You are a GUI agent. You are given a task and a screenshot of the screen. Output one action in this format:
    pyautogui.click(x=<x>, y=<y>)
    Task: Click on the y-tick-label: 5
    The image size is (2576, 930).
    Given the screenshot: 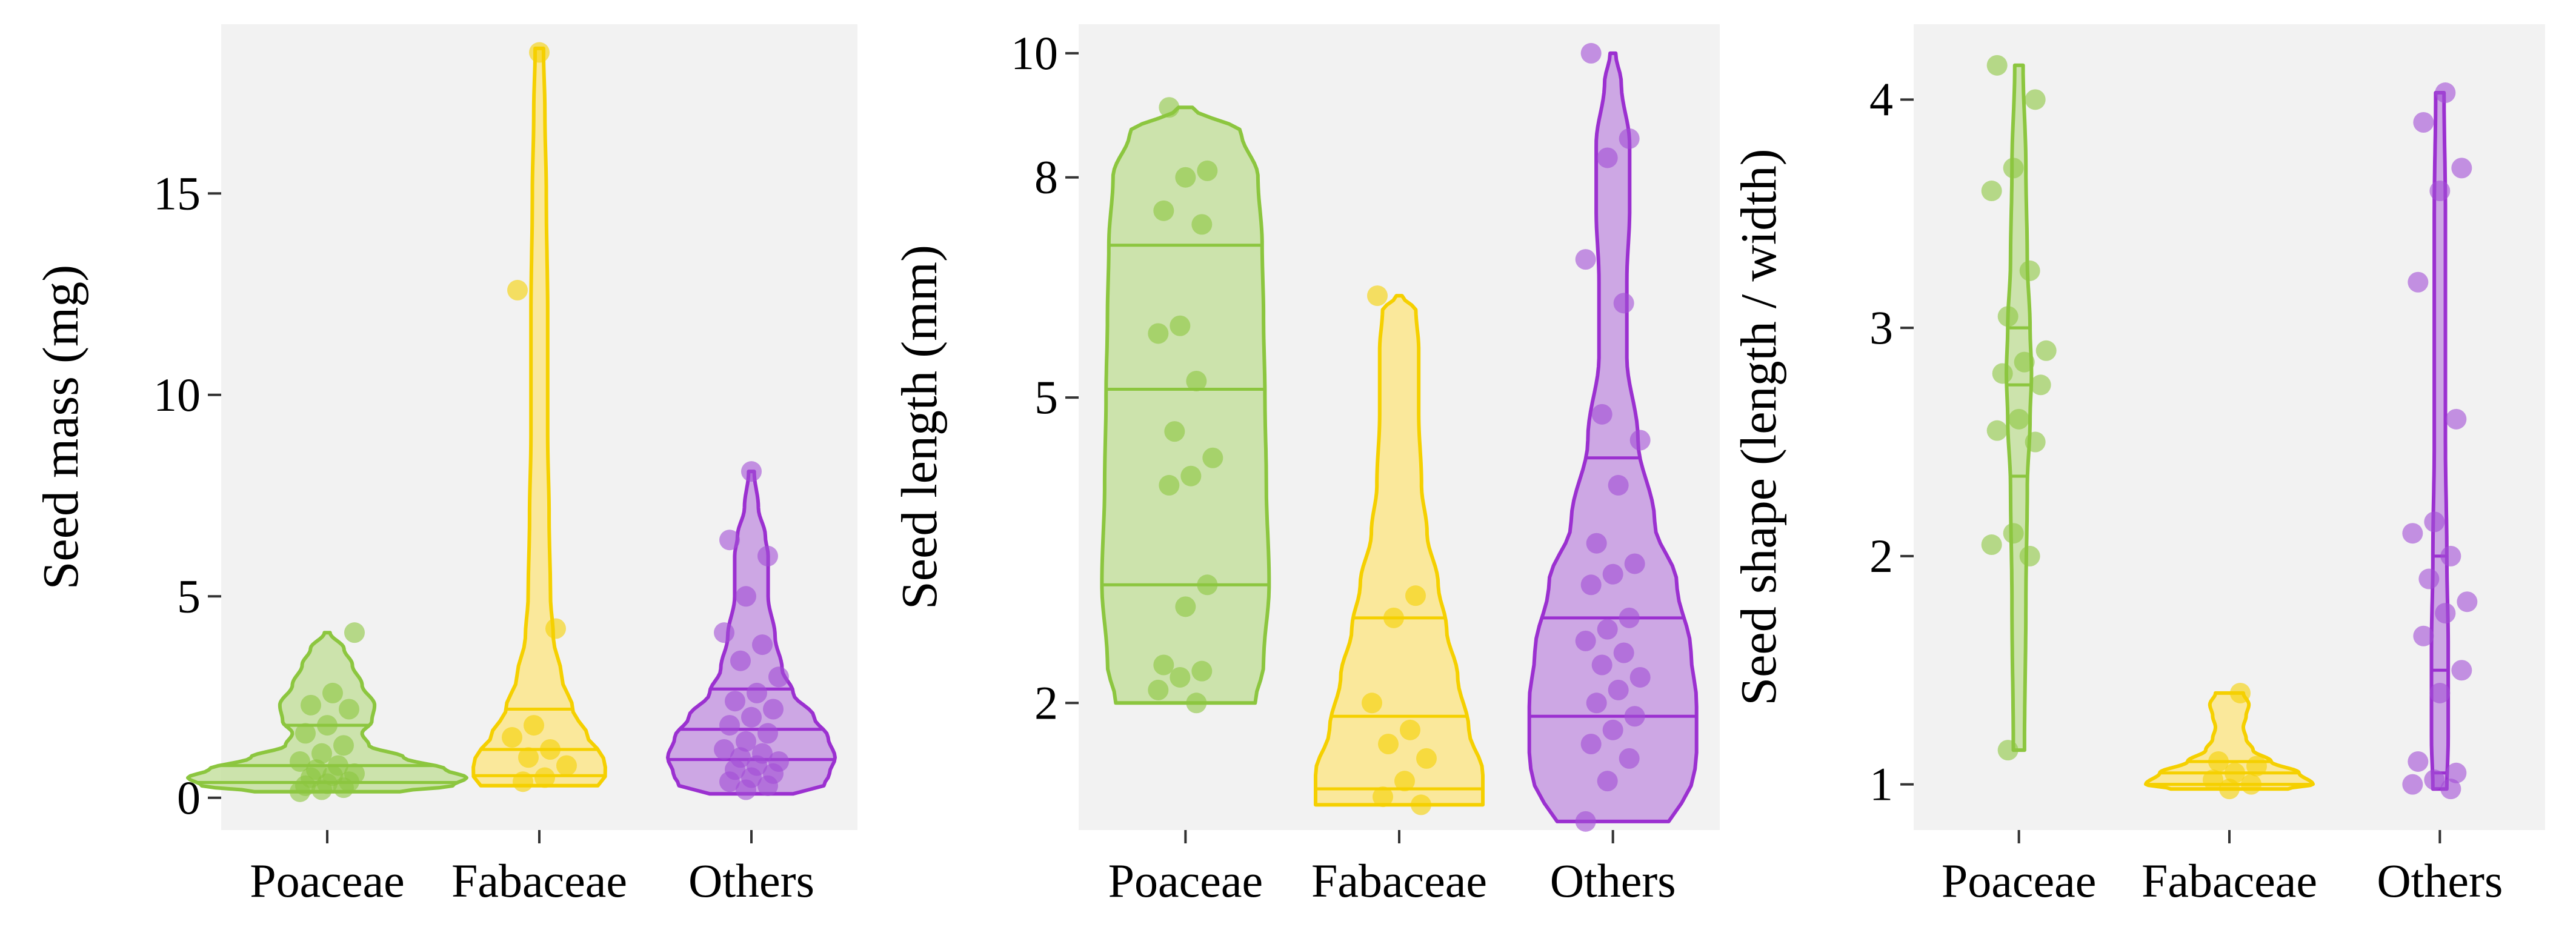 What is the action you would take?
    pyautogui.click(x=189, y=596)
    